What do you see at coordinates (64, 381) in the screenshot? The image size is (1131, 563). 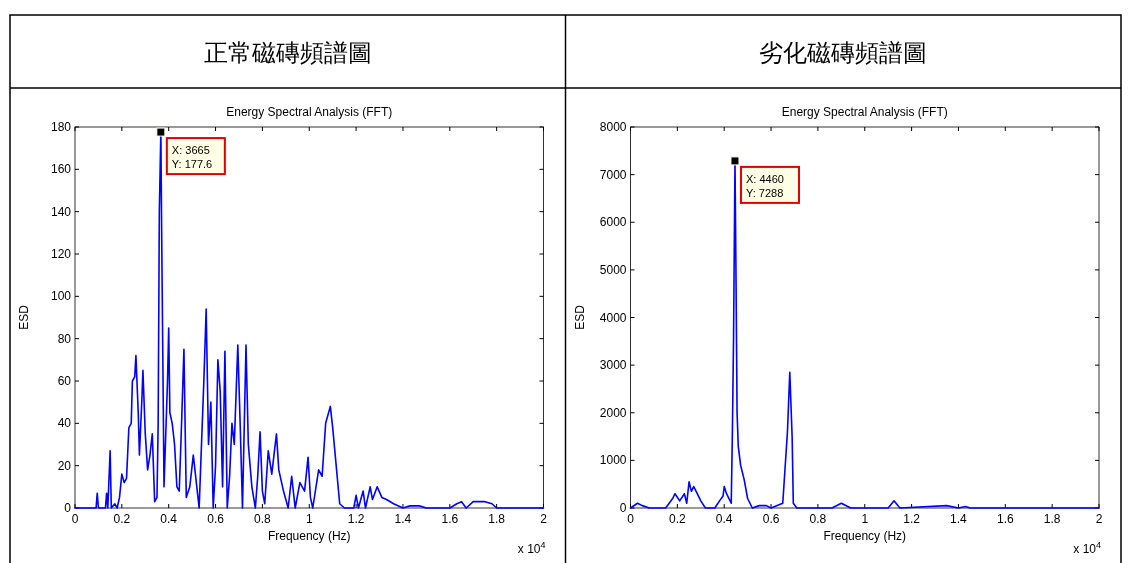 I see `y-tick-label: 60` at bounding box center [64, 381].